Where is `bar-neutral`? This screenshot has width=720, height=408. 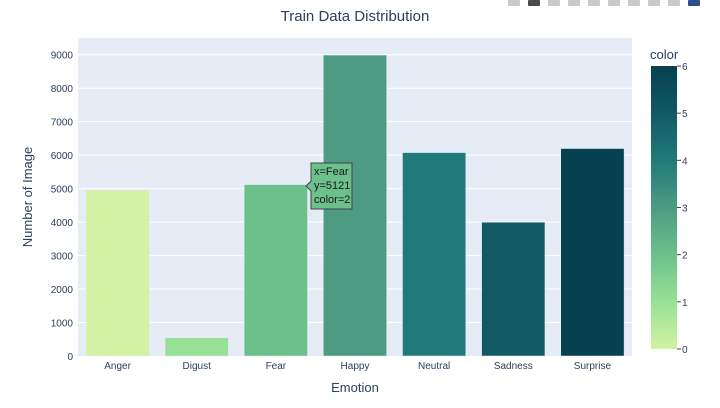 bar-neutral is located at coordinates (434, 254).